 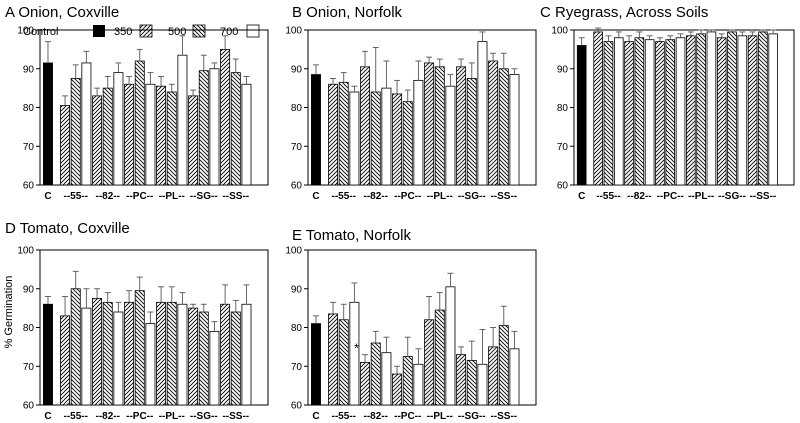 What do you see at coordinates (624, 12) in the screenshot?
I see `panel-title: C Ryegrass, Across Soils` at bounding box center [624, 12].